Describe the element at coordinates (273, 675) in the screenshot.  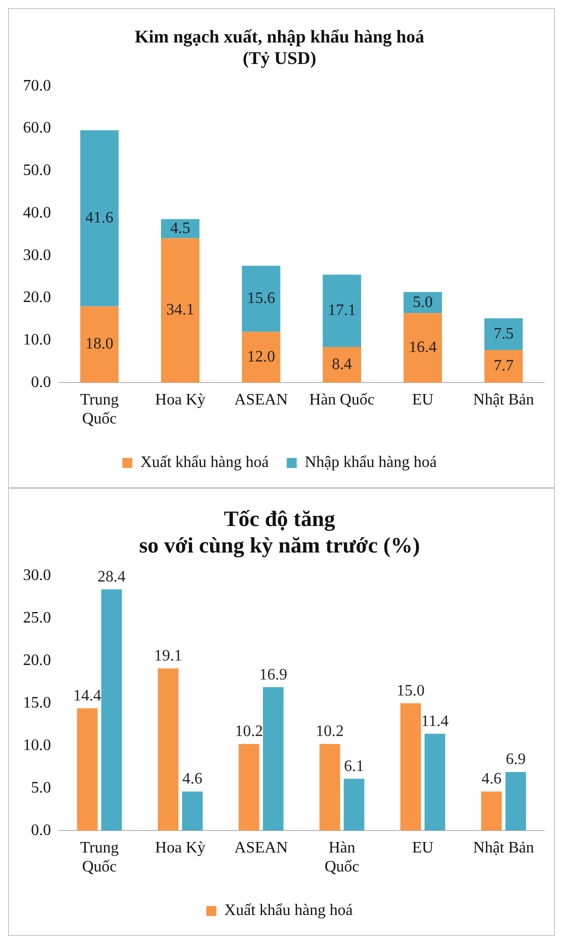
I see `data-label: 16.9` at that location.